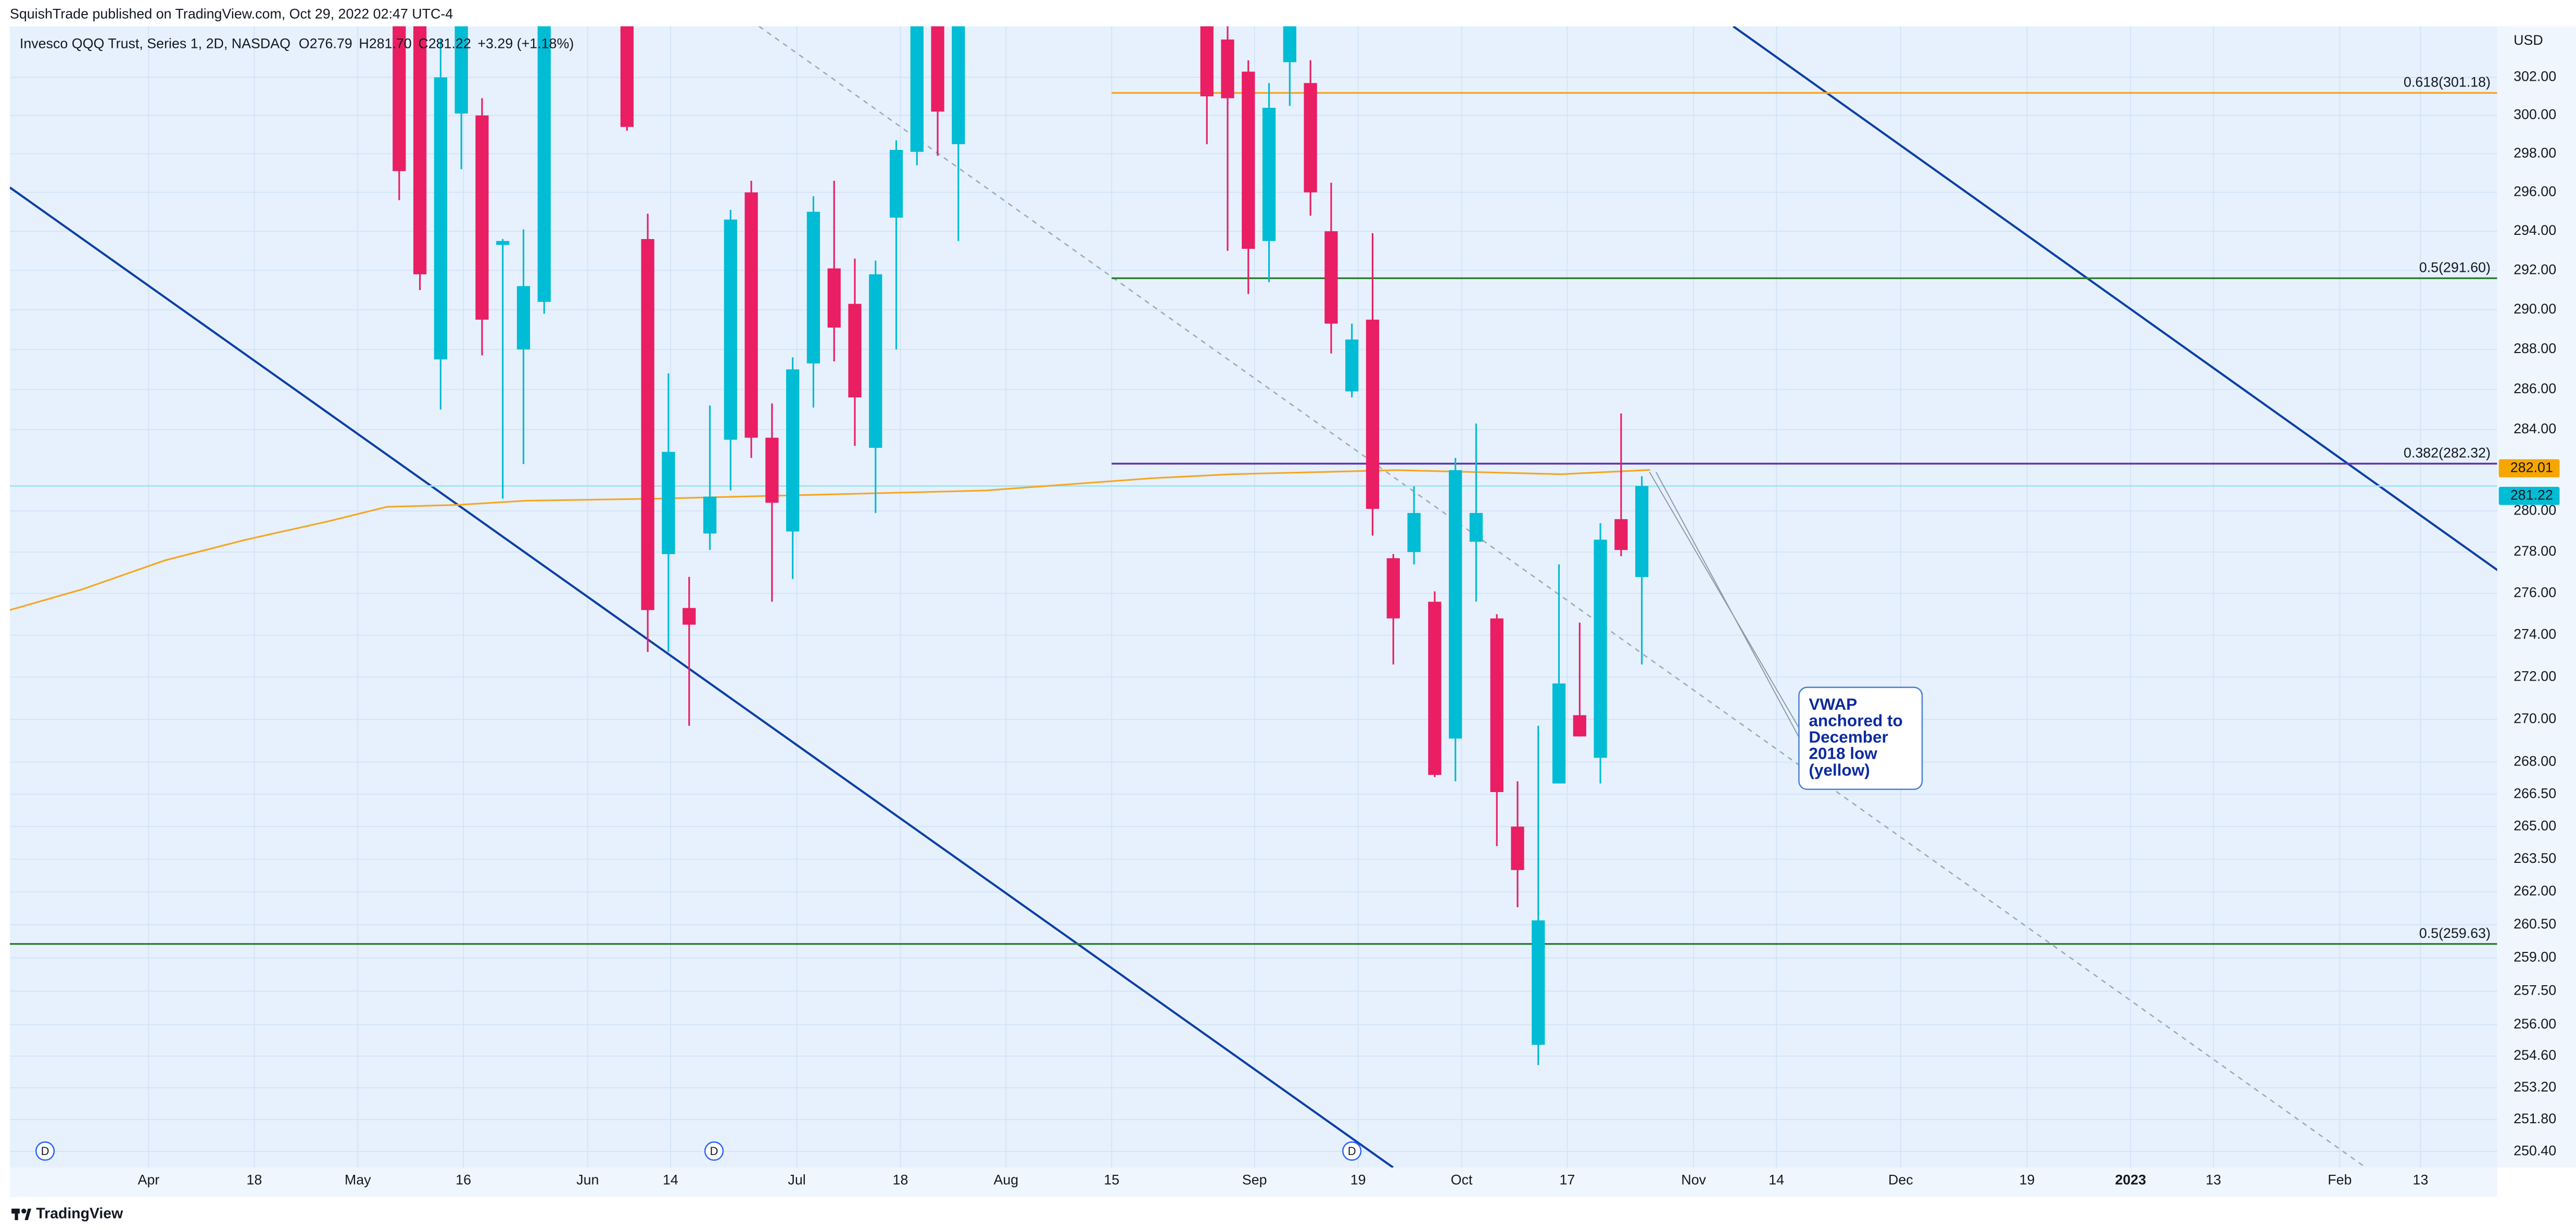  What do you see at coordinates (2535, 761) in the screenshot?
I see `y-tick-label: 268.00` at bounding box center [2535, 761].